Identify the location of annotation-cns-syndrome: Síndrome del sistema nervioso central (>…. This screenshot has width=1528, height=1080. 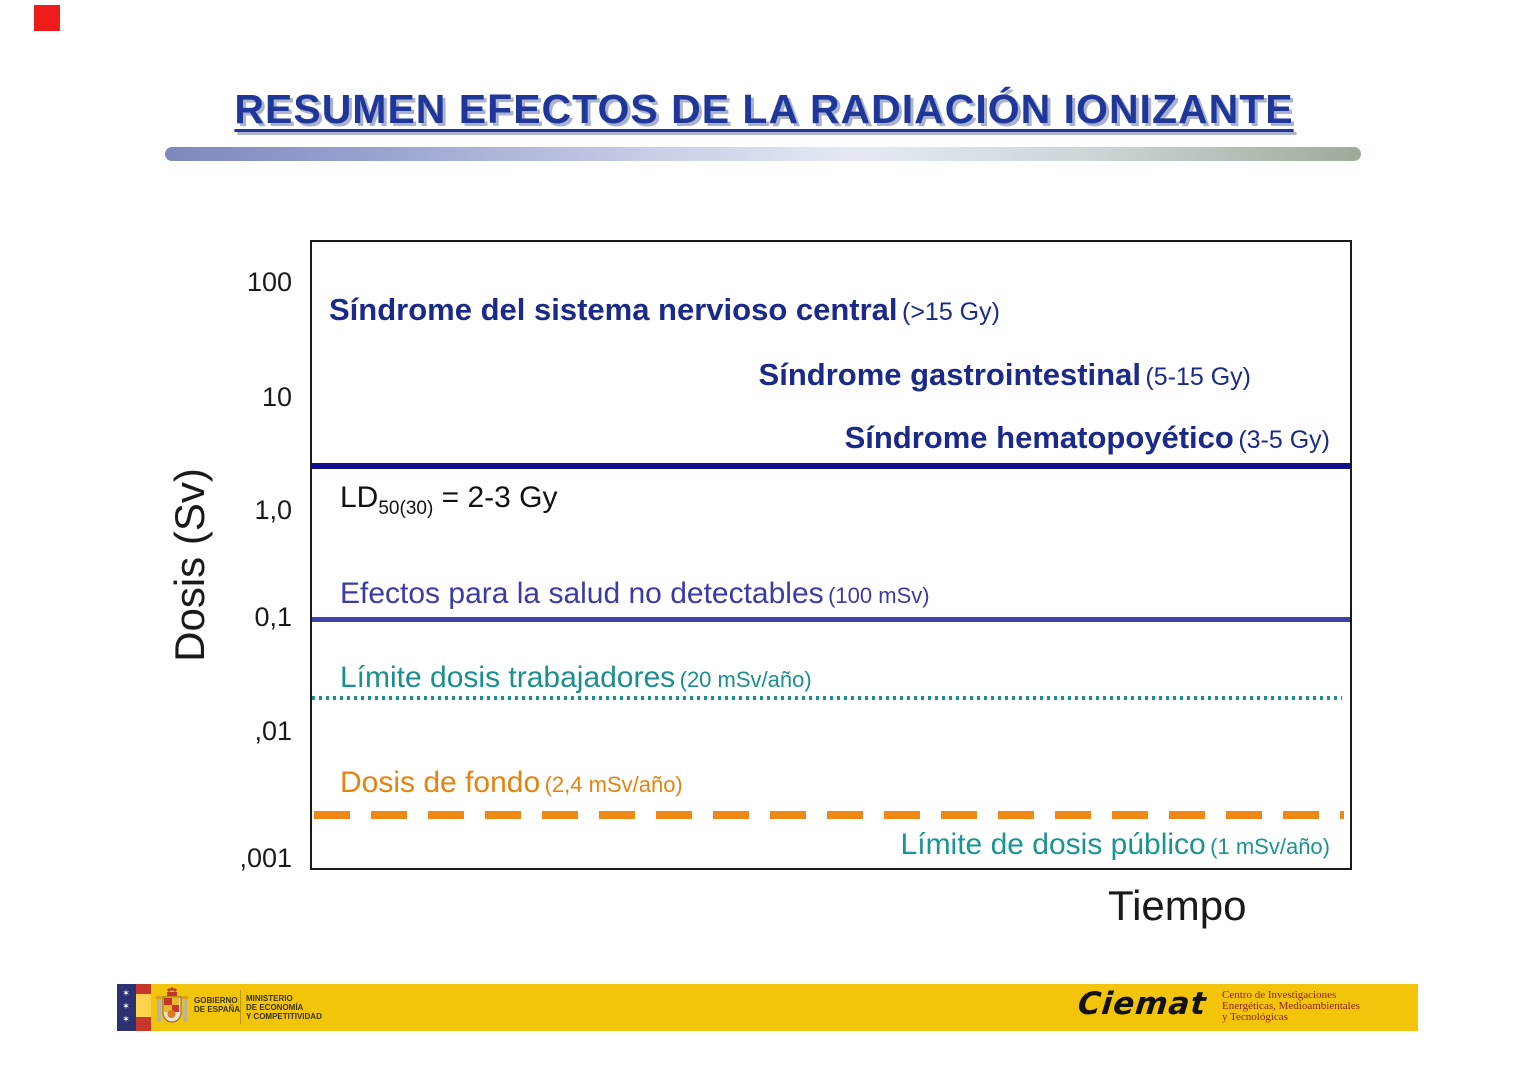
(664, 313).